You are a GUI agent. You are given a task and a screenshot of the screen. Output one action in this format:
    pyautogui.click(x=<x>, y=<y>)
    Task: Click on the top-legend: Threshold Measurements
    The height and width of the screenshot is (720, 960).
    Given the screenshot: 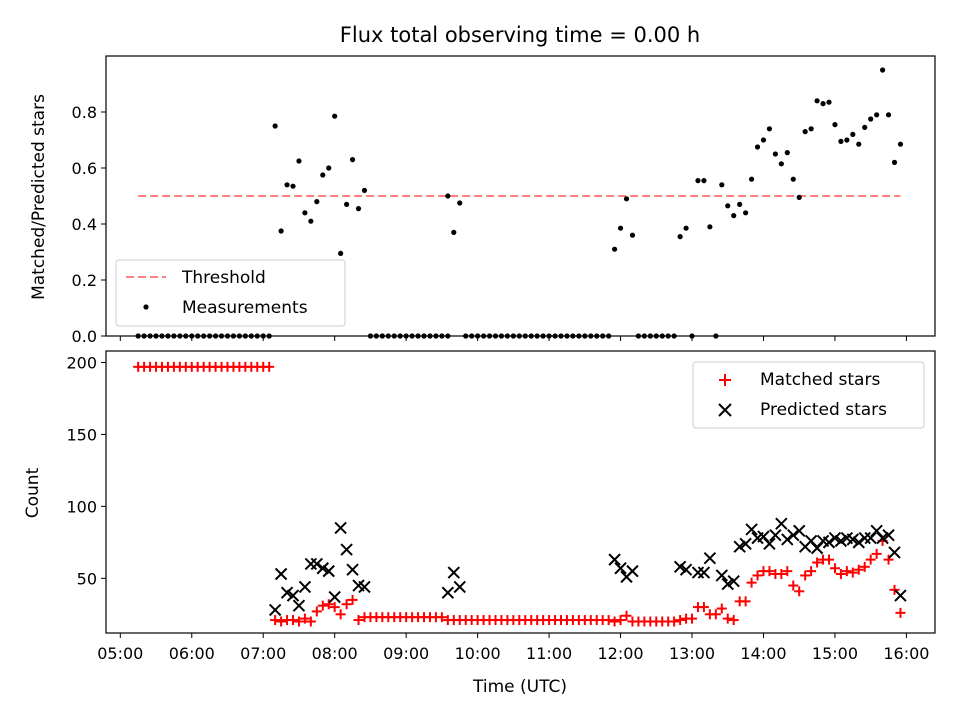 What is the action you would take?
    pyautogui.click(x=230, y=293)
    